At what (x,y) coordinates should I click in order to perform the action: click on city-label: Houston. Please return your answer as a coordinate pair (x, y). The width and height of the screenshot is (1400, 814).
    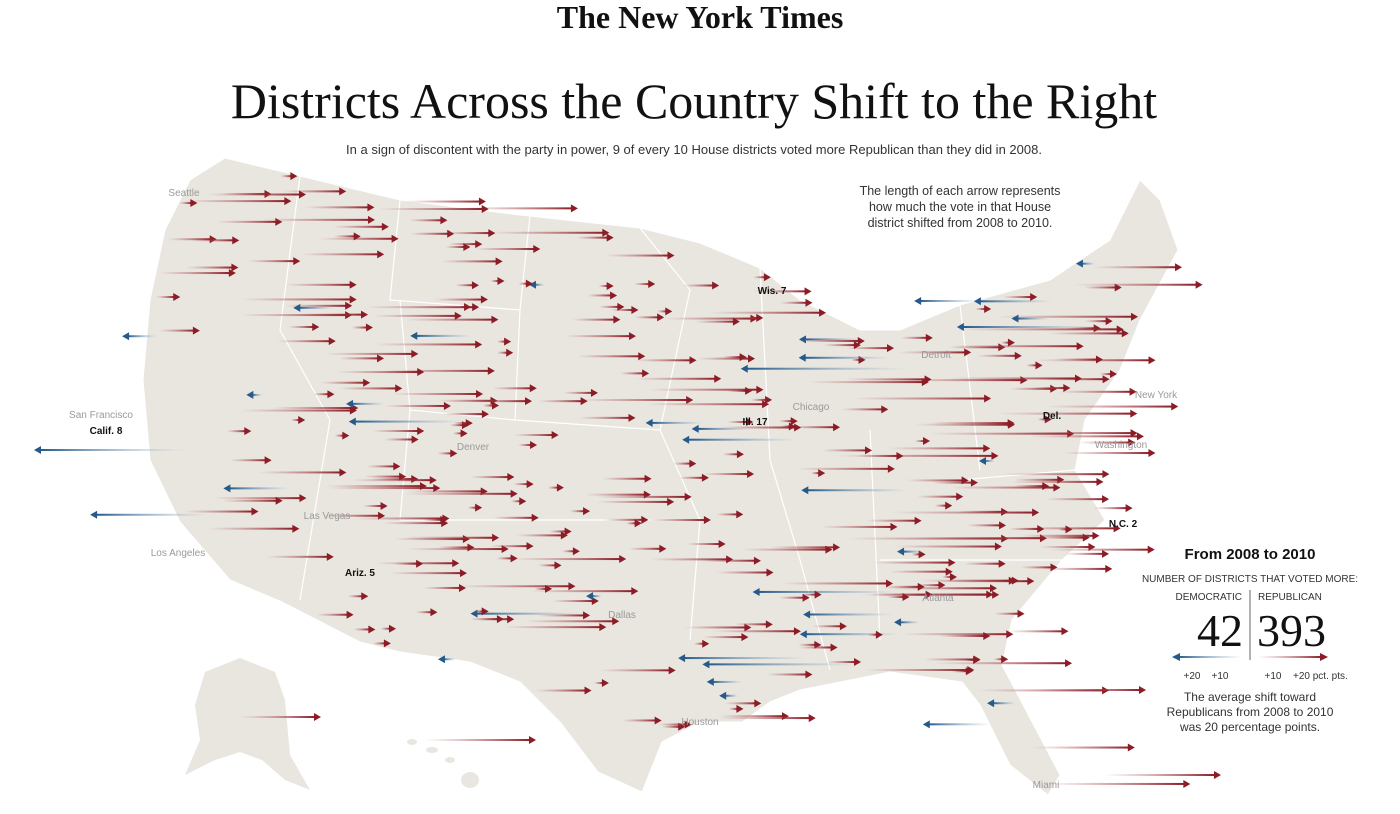
    Looking at the image, I should click on (699, 722).